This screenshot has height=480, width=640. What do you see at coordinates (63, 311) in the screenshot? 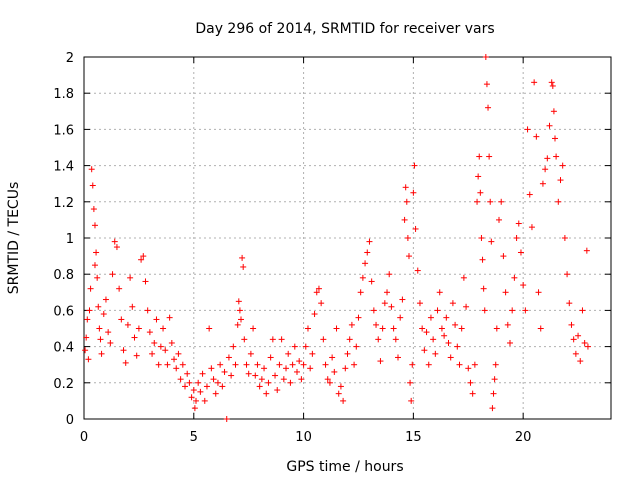
I see `y-tick-label: 0.6` at bounding box center [63, 311].